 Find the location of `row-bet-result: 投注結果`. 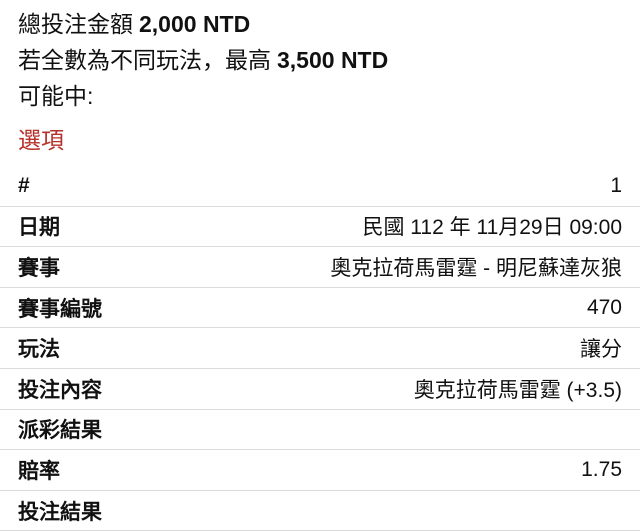

row-bet-result: 投注結果 is located at coordinates (320, 511).